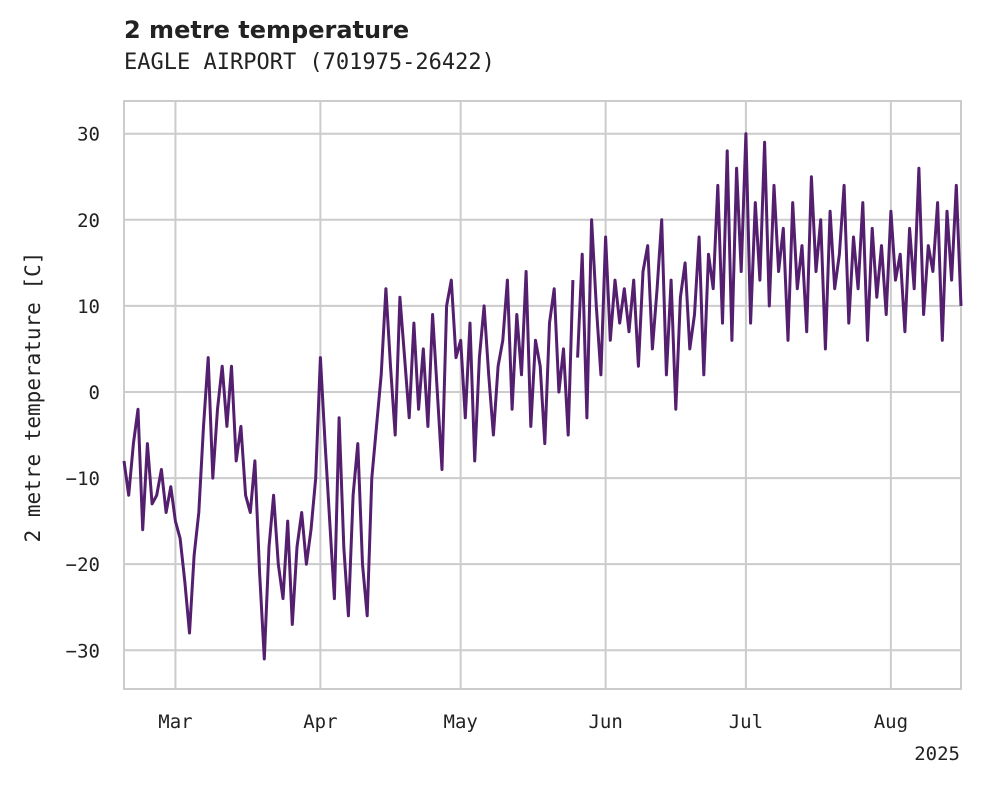  Describe the element at coordinates (175, 722) in the screenshot. I see `x-tick-label: Mar` at that location.